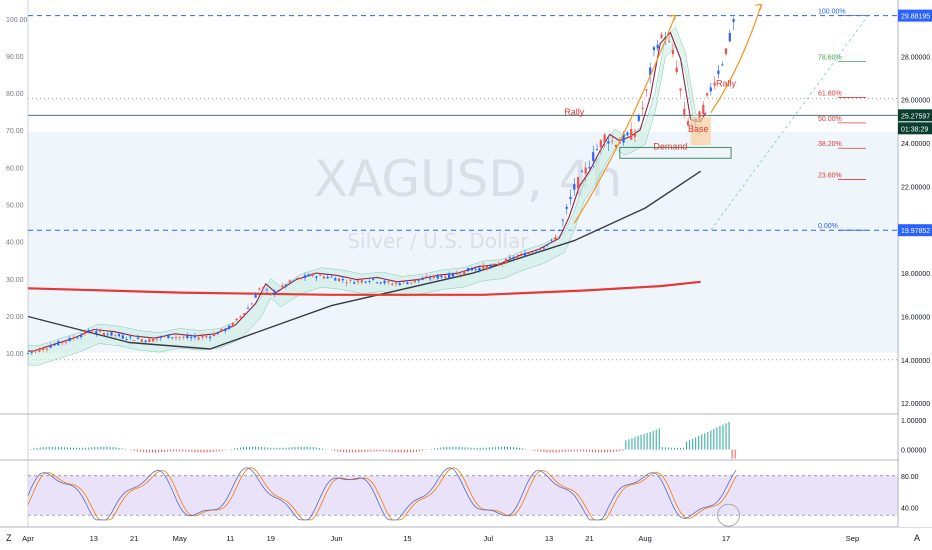 This screenshot has height=550, width=932. What do you see at coordinates (462, 497) in the screenshot?
I see `rsi-pane` at bounding box center [462, 497].